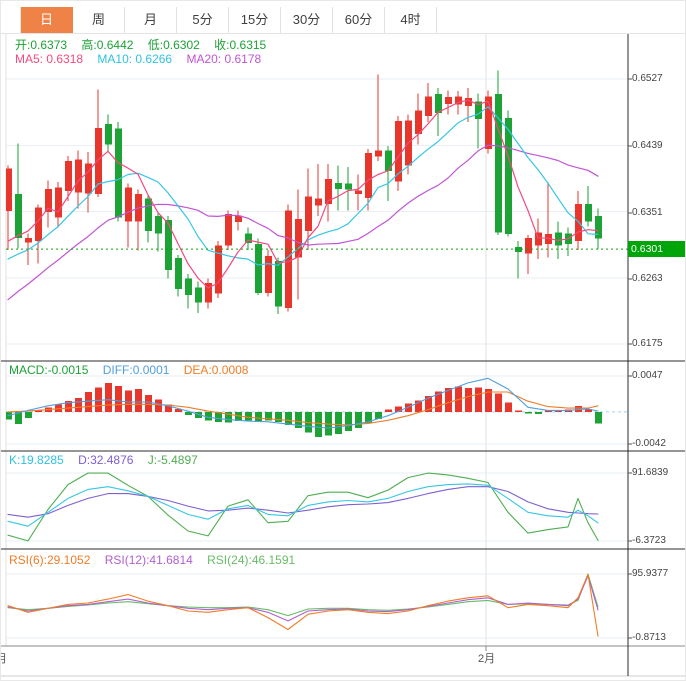  I want to click on tab-timeframe-7: 4时, so click(411, 20).